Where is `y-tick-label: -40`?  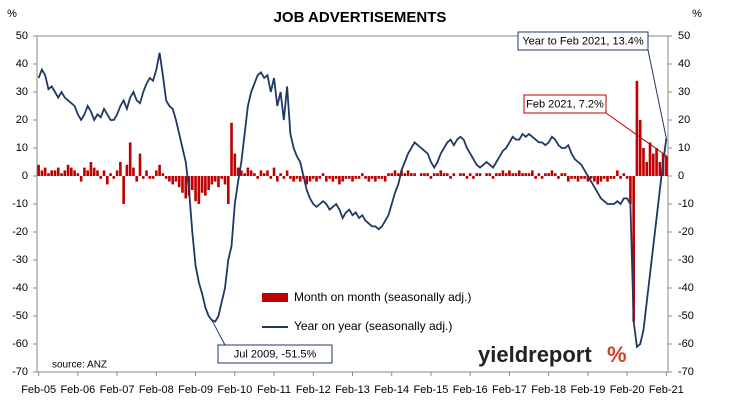 y-tick-label: -40 is located at coordinates (20, 288).